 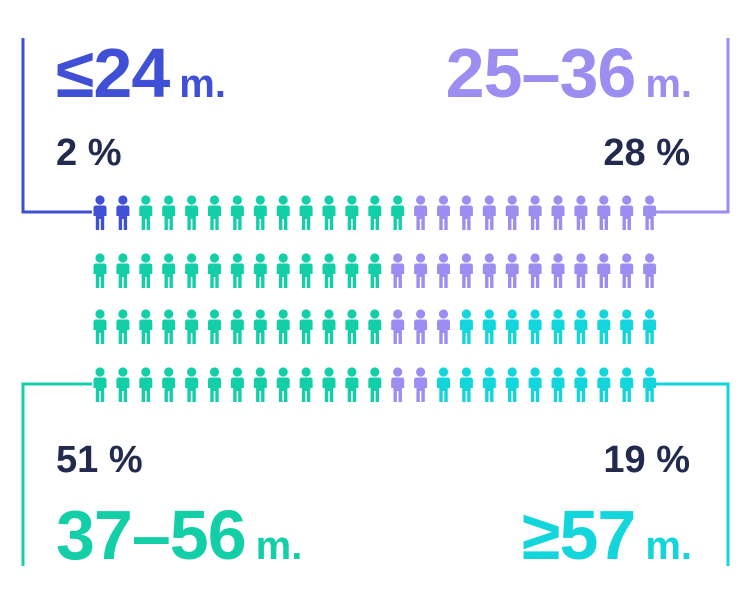 What do you see at coordinates (113, 73) in the screenshot?
I see `category-range-le24: ≤24` at bounding box center [113, 73].